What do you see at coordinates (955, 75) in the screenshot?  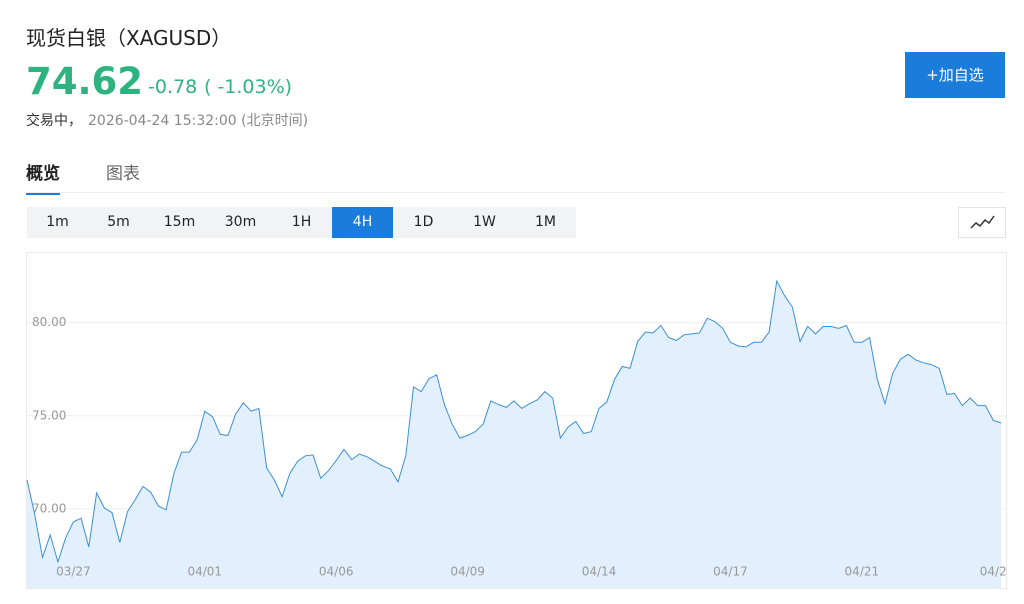 I see `add-watchlist-button: +加自选` at bounding box center [955, 75].